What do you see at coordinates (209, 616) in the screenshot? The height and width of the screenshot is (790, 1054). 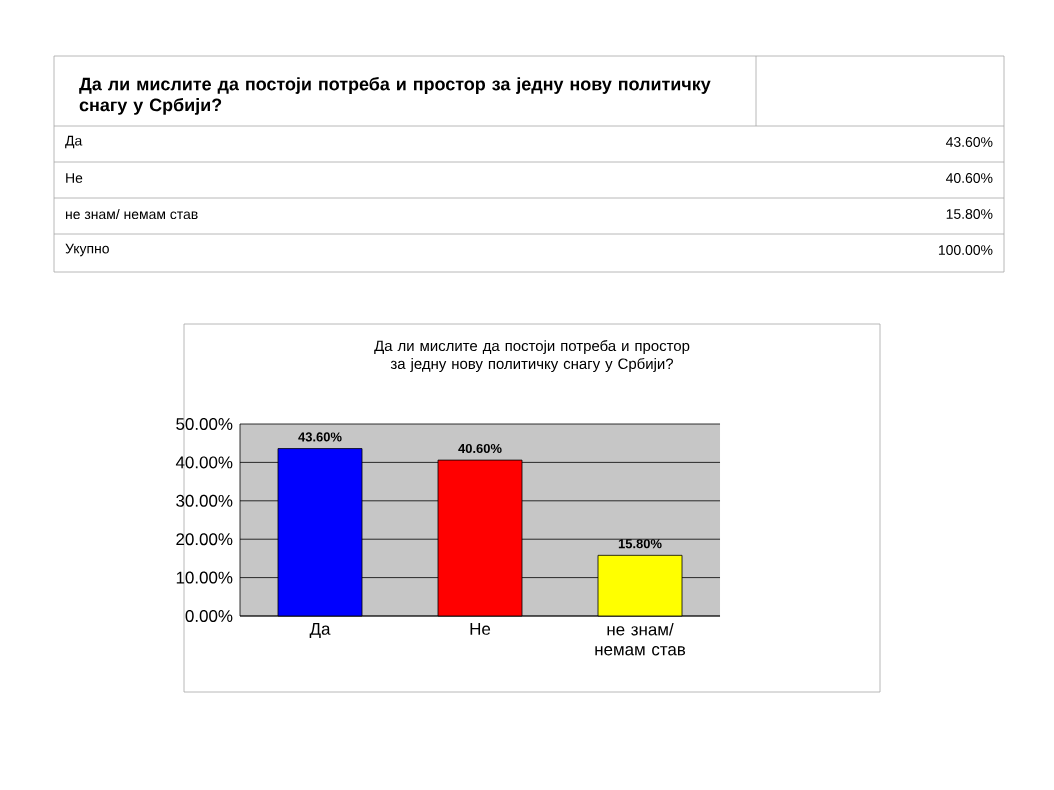 I see `y-tick-label: 0.00%` at bounding box center [209, 616].